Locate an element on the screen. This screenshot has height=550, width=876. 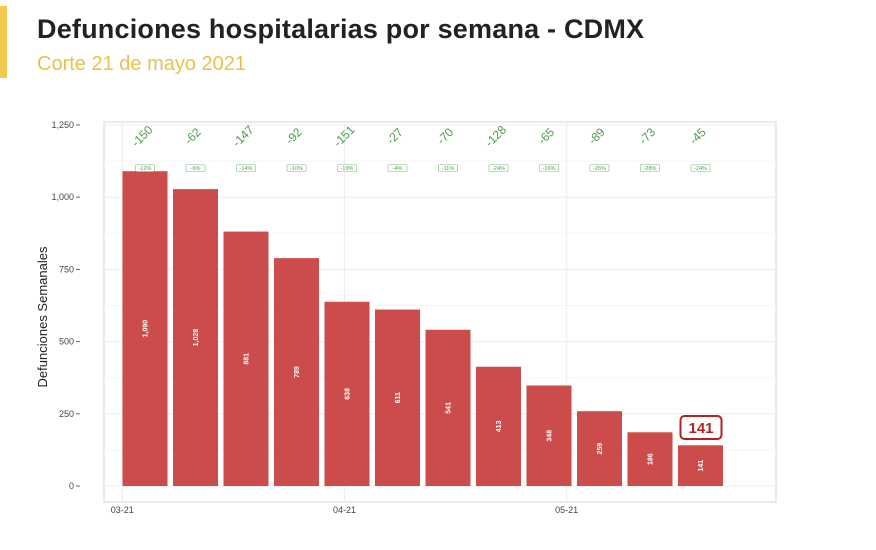
y-axis-title: Defunciones Semanales is located at coordinates (42, 316).